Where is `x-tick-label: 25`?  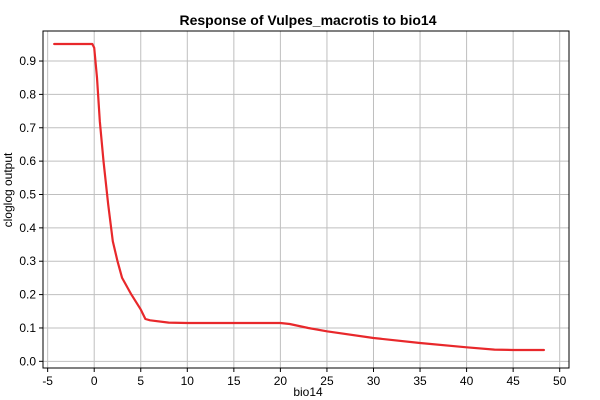
x-tick-label: 25 is located at coordinates (327, 381).